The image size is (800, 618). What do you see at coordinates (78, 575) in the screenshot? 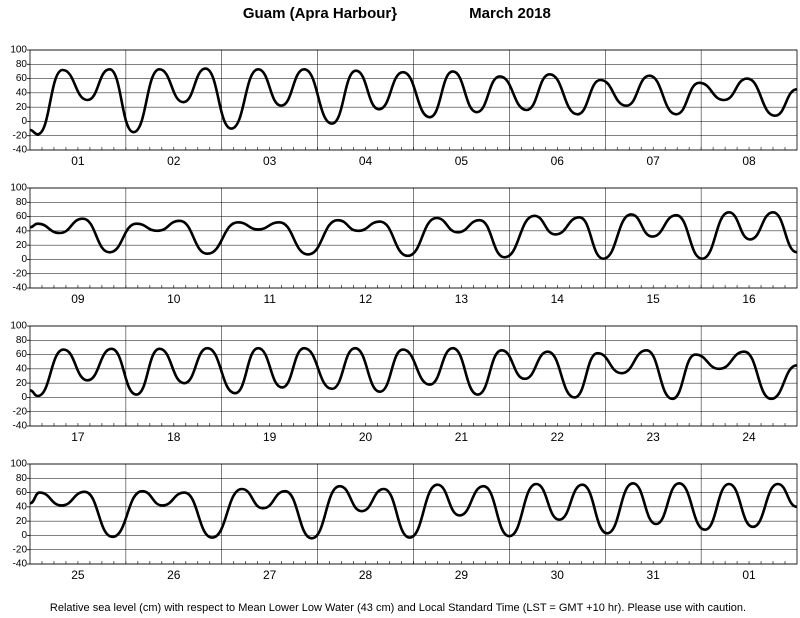
I see `x-tick-label: 25` at bounding box center [78, 575].